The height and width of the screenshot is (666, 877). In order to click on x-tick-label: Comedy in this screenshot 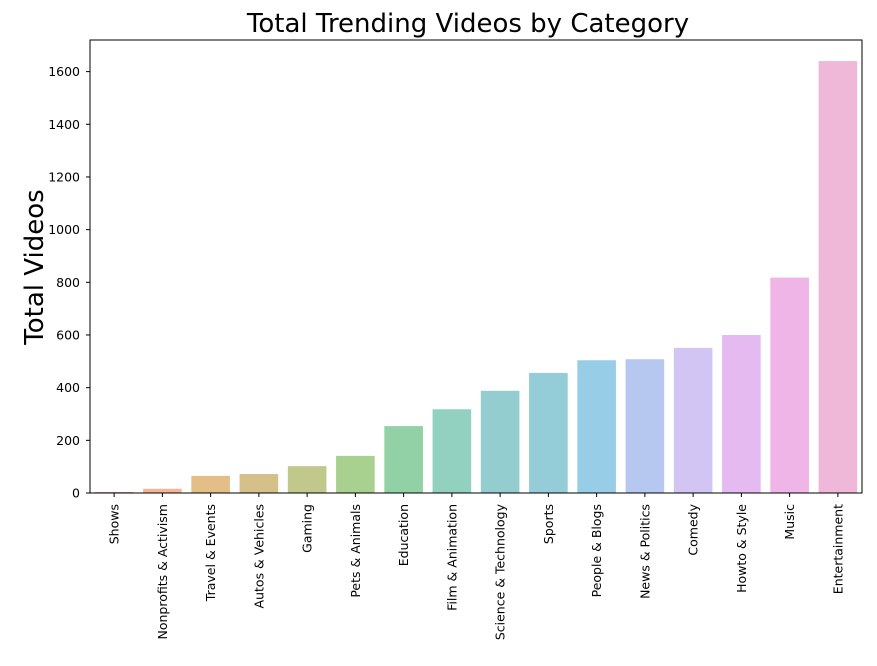, I will do `click(693, 529)`.